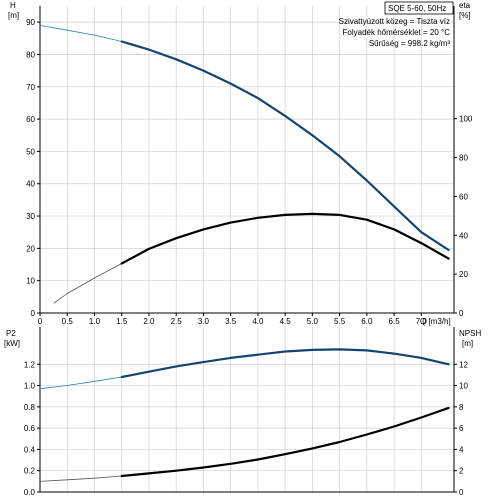  Describe the element at coordinates (397, 32) in the screenshot. I see `condition-temperature: Folyadék hőmérséklet = 20 °C` at that location.